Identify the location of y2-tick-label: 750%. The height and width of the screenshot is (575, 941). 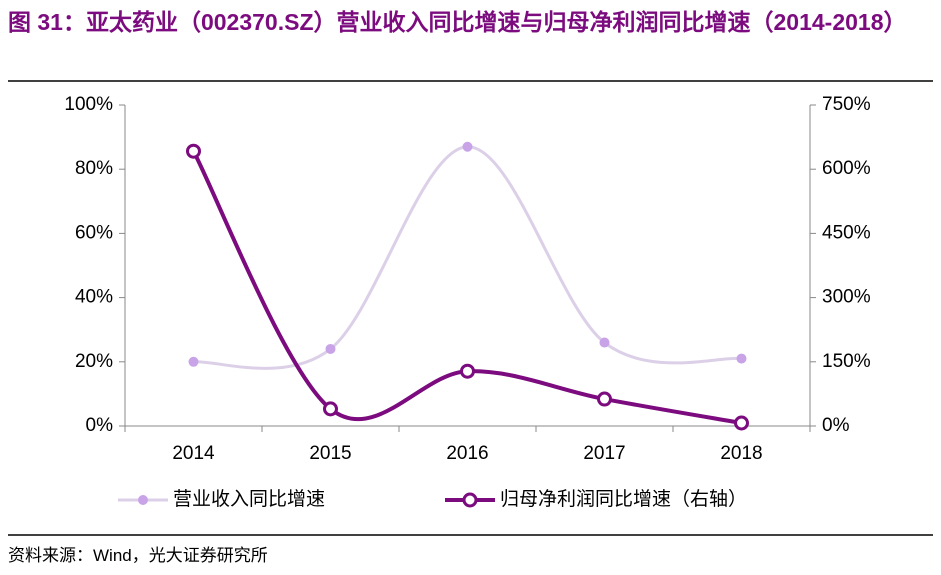
(846, 104).